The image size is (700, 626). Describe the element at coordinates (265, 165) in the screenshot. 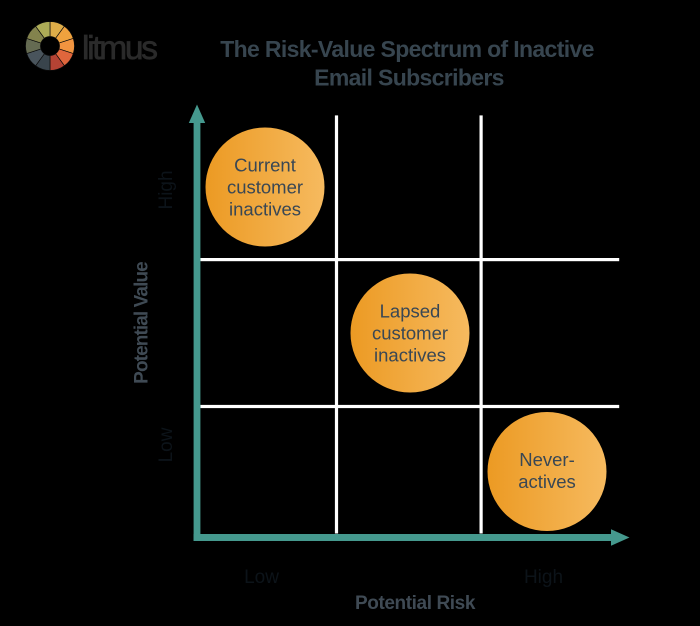

I see `svg-text: Current` at that location.